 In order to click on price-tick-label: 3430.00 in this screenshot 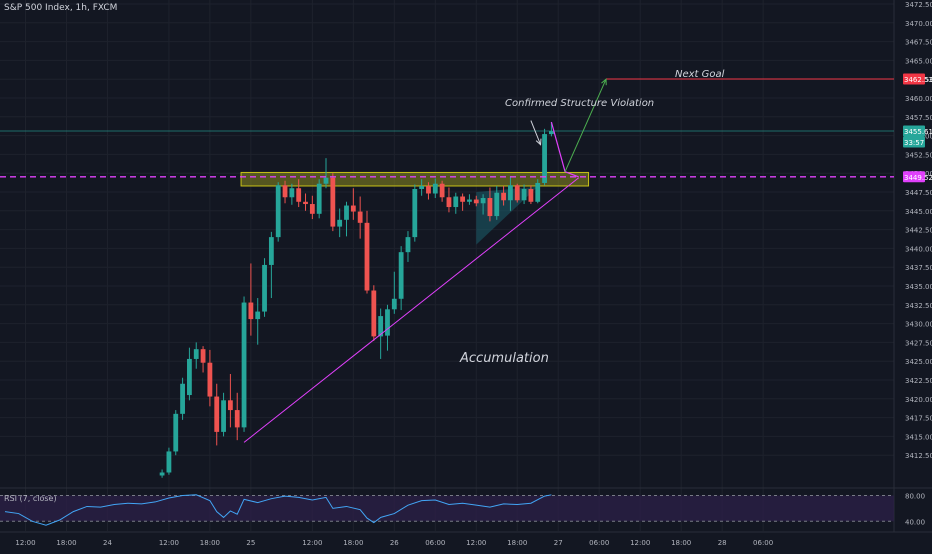, I will do `click(918, 325)`.